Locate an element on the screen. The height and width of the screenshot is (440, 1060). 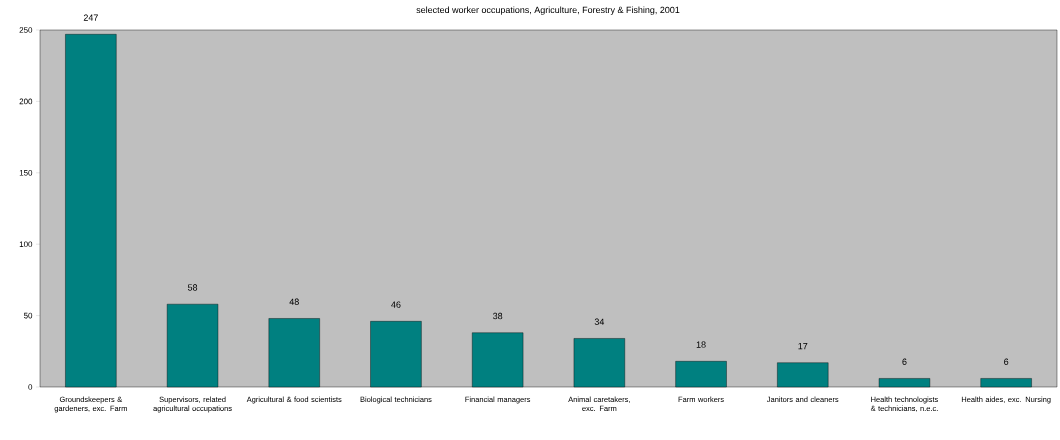
data-label: 247 is located at coordinates (90, 17).